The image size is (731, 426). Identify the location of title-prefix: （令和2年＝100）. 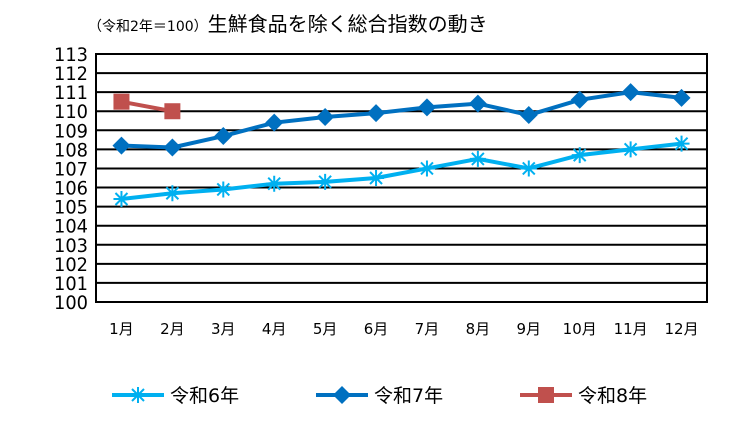
(148, 27).